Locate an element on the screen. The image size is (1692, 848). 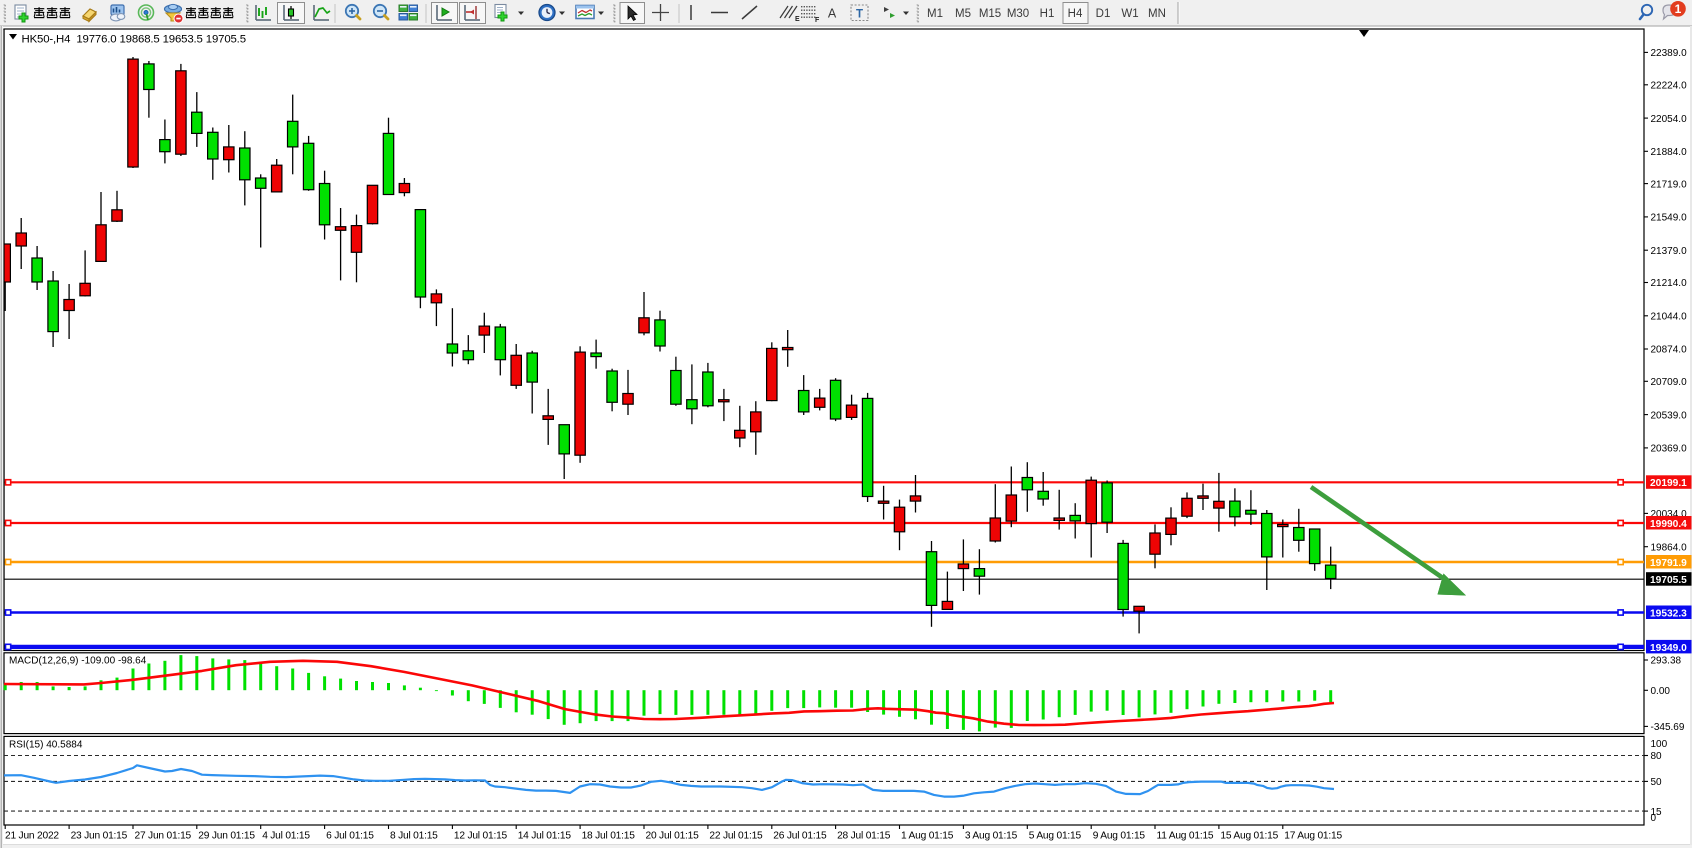
svg-text: 15 is located at coordinates (1657, 812).